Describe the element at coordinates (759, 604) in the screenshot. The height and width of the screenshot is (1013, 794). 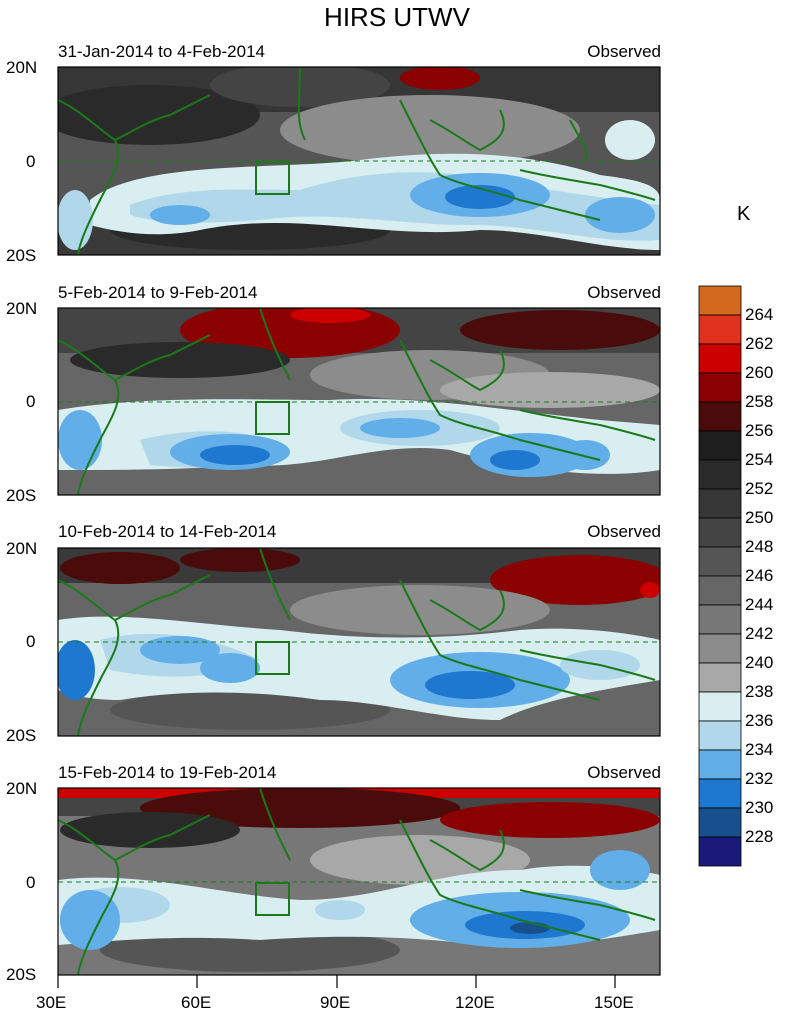
I see `colorbar-level-label: 244` at that location.